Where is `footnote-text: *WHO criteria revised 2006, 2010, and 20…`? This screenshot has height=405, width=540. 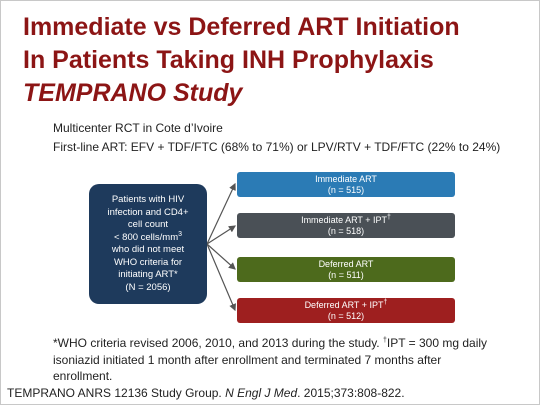 footnote-text: *WHO criteria revised 2006, 2010, and 20… is located at coordinates (218, 343).